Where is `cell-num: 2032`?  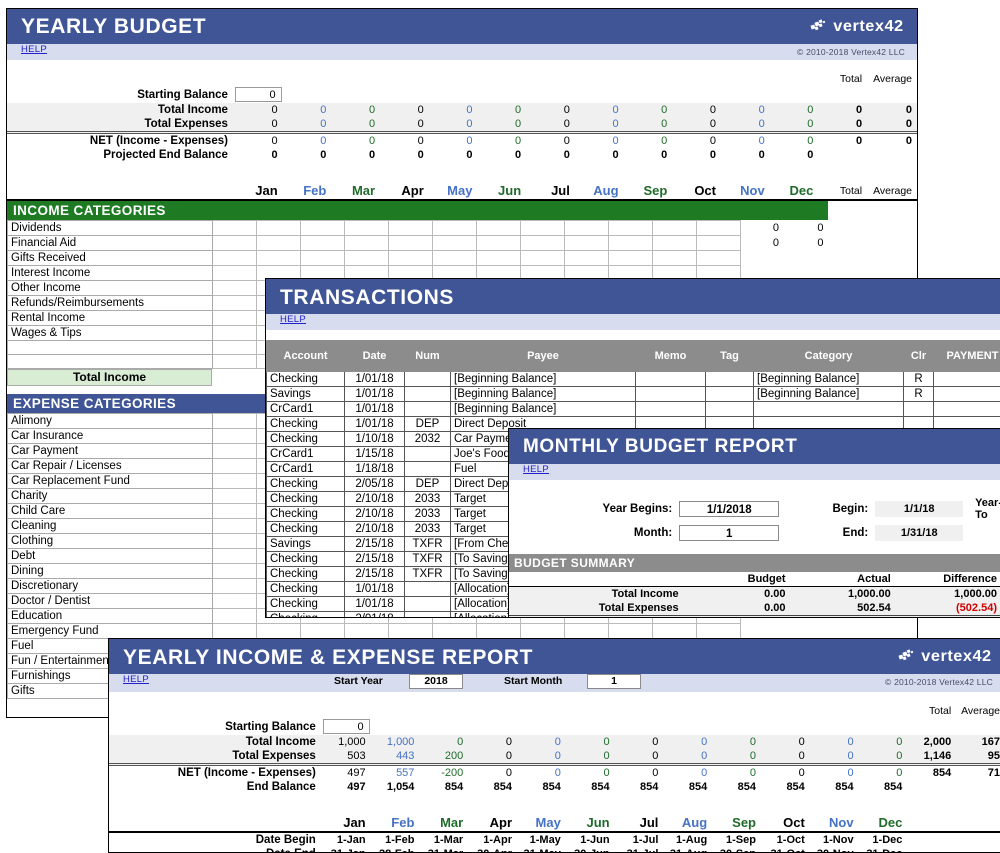
cell-num: 2032 is located at coordinates (428, 439).